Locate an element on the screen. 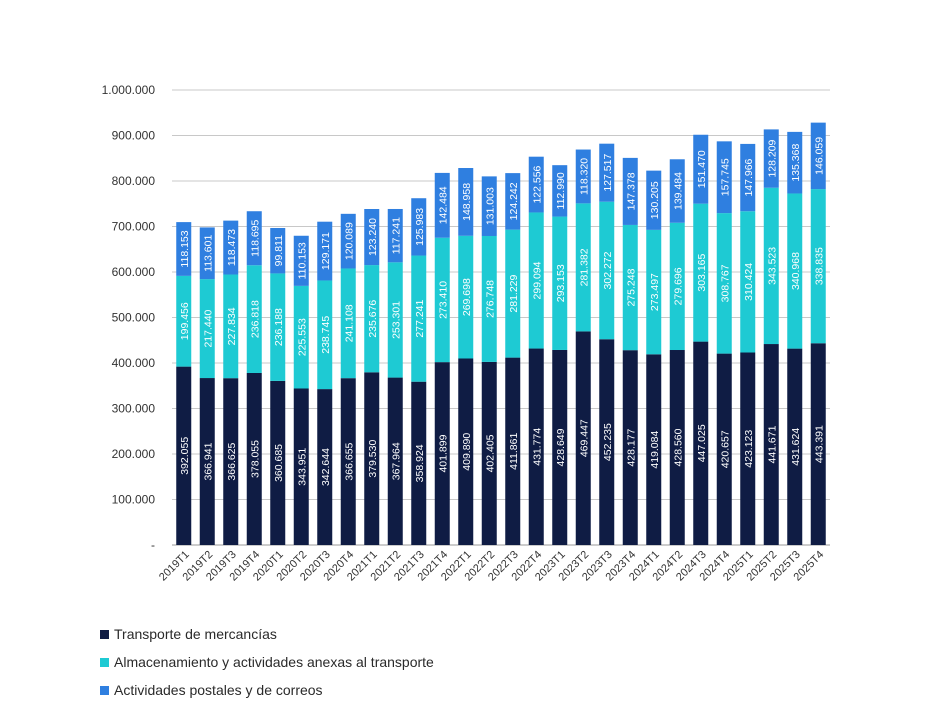  bar-value-label: 130.205 is located at coordinates (655, 200).